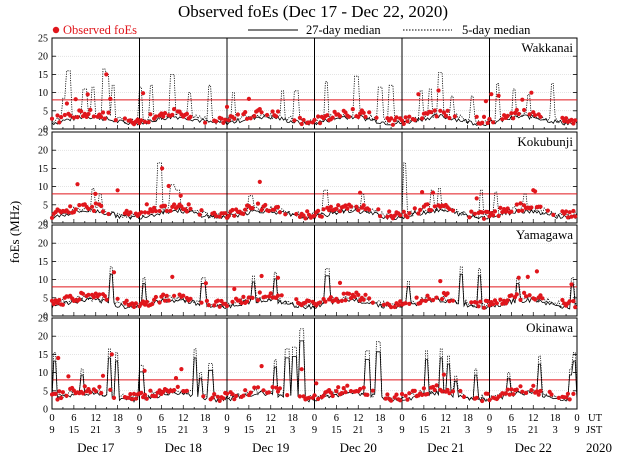 The image size is (640, 457). Describe the element at coordinates (544, 234) in the screenshot. I see `station-label: Yamagawa` at that location.